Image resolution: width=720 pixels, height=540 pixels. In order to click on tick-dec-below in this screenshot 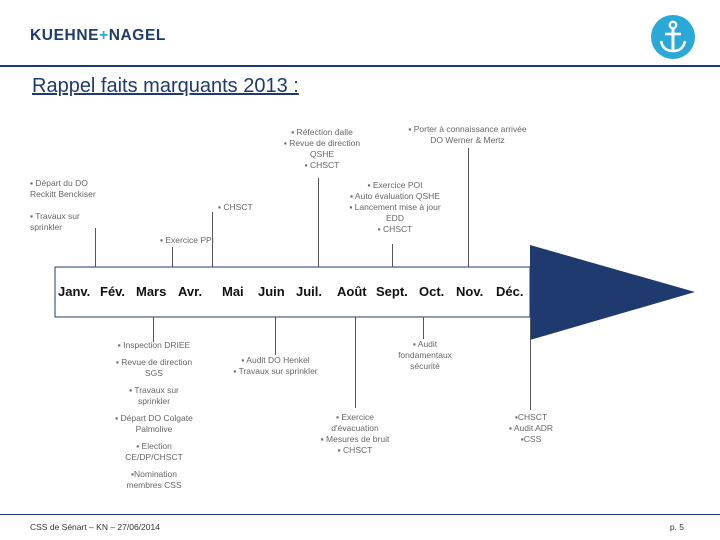, I will do `click(530, 363)`.